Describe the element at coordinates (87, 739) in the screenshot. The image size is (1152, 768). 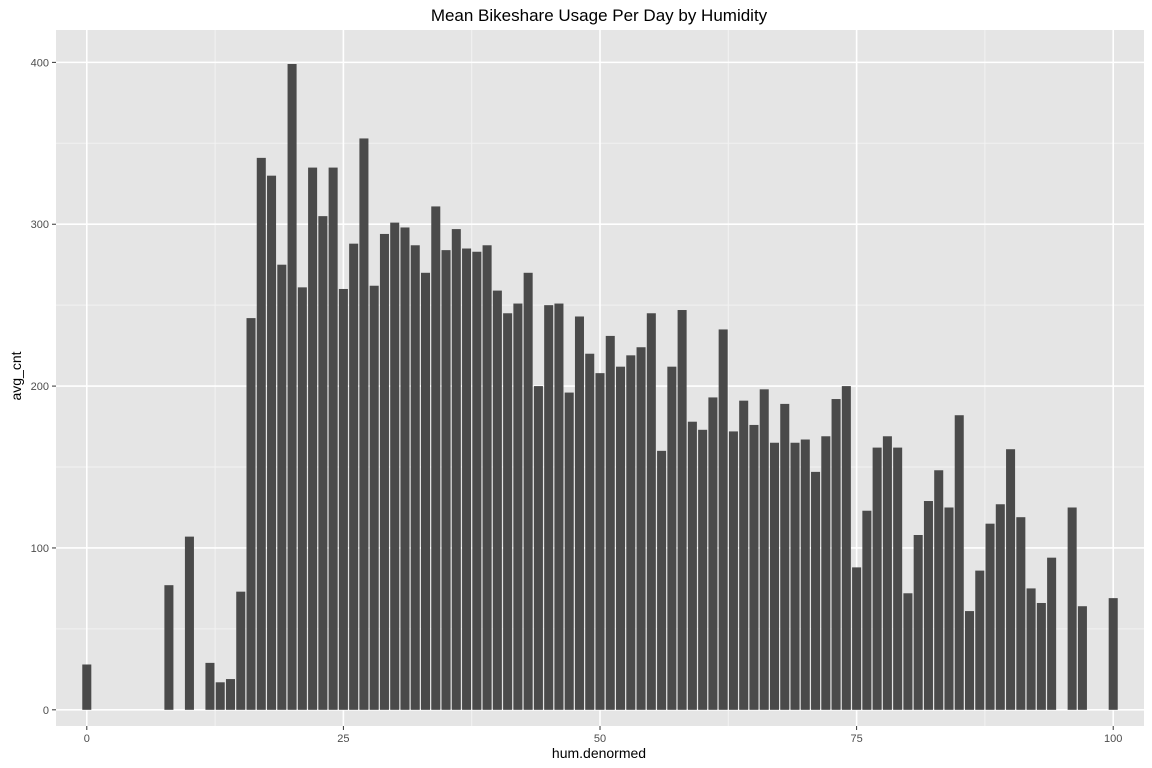
I see `x-tick-label: 0` at that location.